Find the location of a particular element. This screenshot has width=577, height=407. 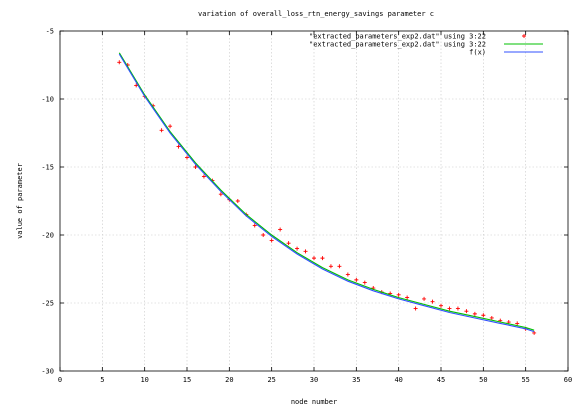

x-tick-label: 10 is located at coordinates (144, 380).